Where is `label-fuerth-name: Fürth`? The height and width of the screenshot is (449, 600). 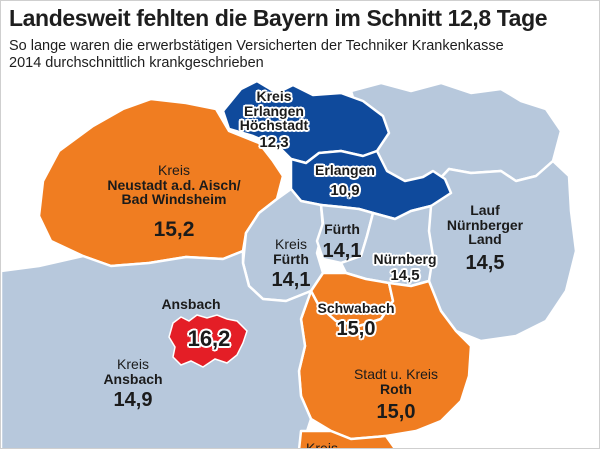 label-fuerth-name: Fürth is located at coordinates (342, 229).